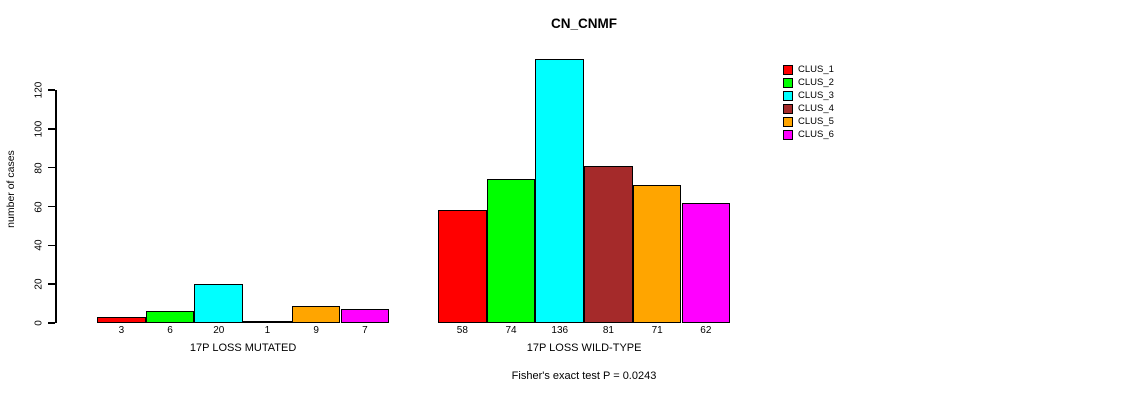 Image resolution: width=1140 pixels, height=400 pixels. Describe the element at coordinates (816, 108) in the screenshot. I see `legend-label-clus_4: CLUS_4` at that location.